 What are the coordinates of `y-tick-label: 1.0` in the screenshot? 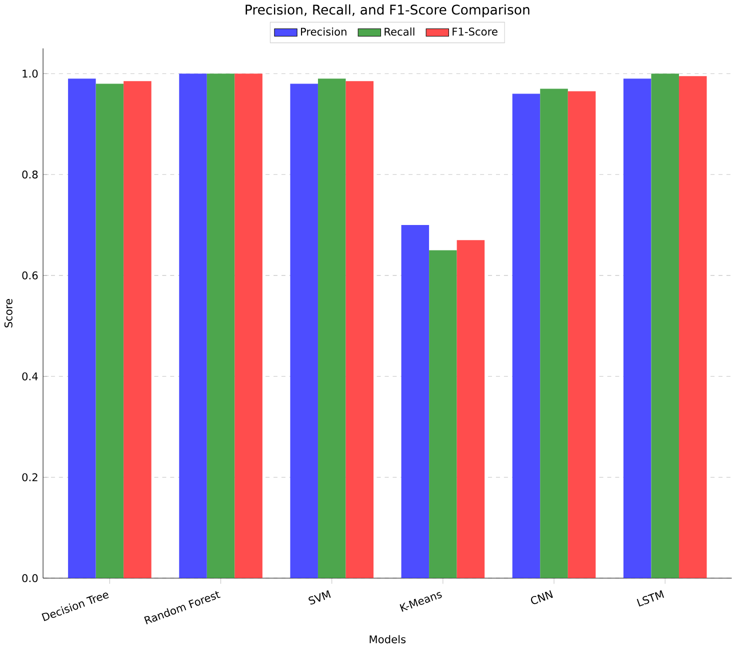 It's located at (30, 74).